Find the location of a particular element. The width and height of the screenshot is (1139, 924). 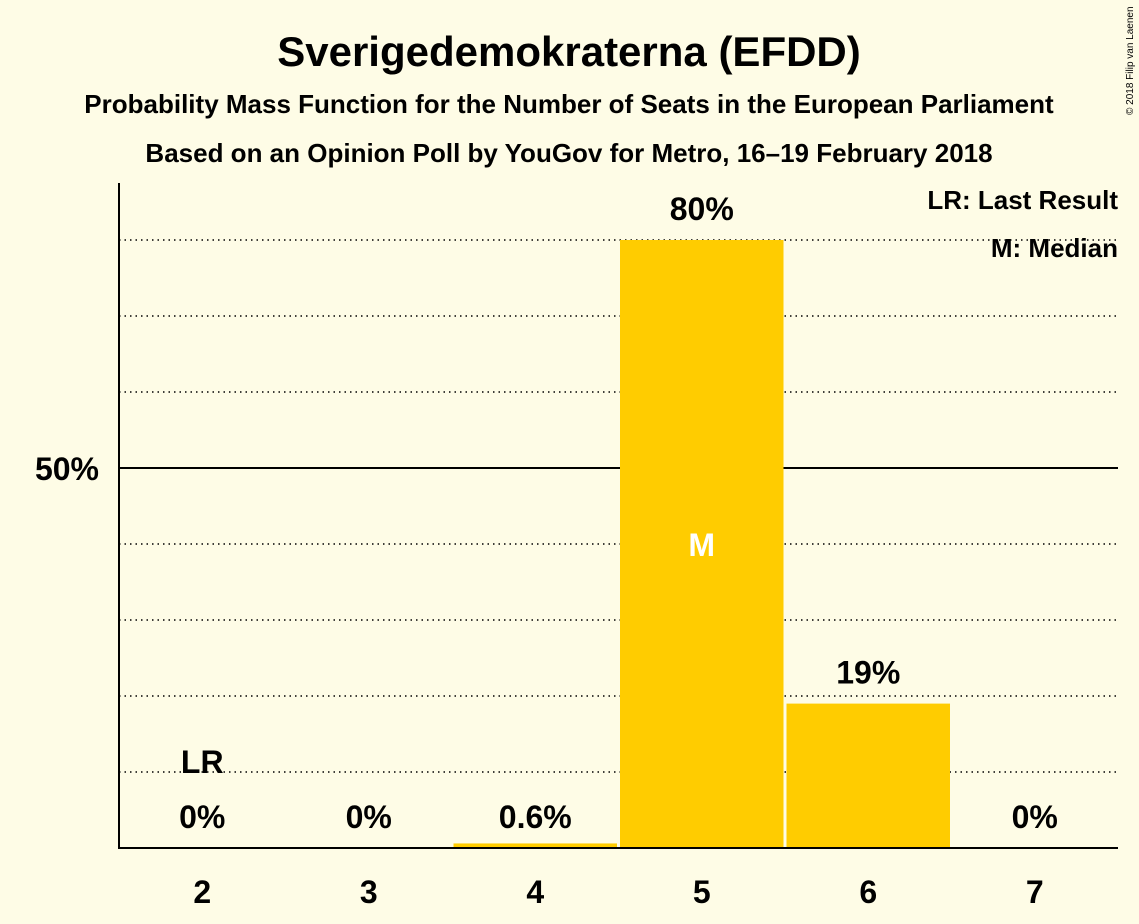

legend-median: M: Median is located at coordinates (1054, 248).